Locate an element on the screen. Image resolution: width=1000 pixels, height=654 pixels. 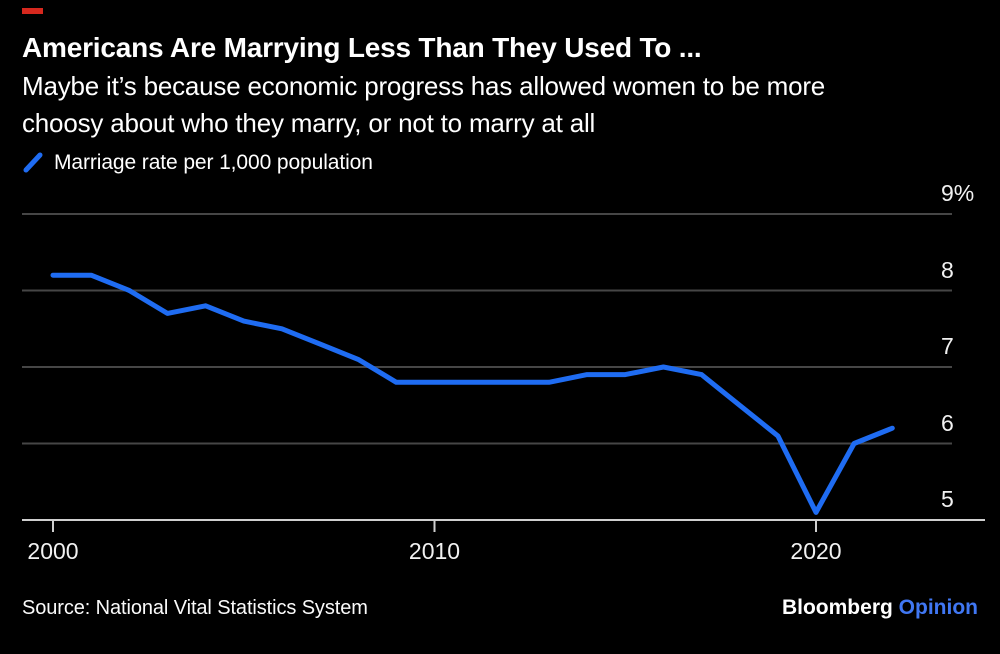
logo-bloomberg: Bloomberg is located at coordinates (837, 607).